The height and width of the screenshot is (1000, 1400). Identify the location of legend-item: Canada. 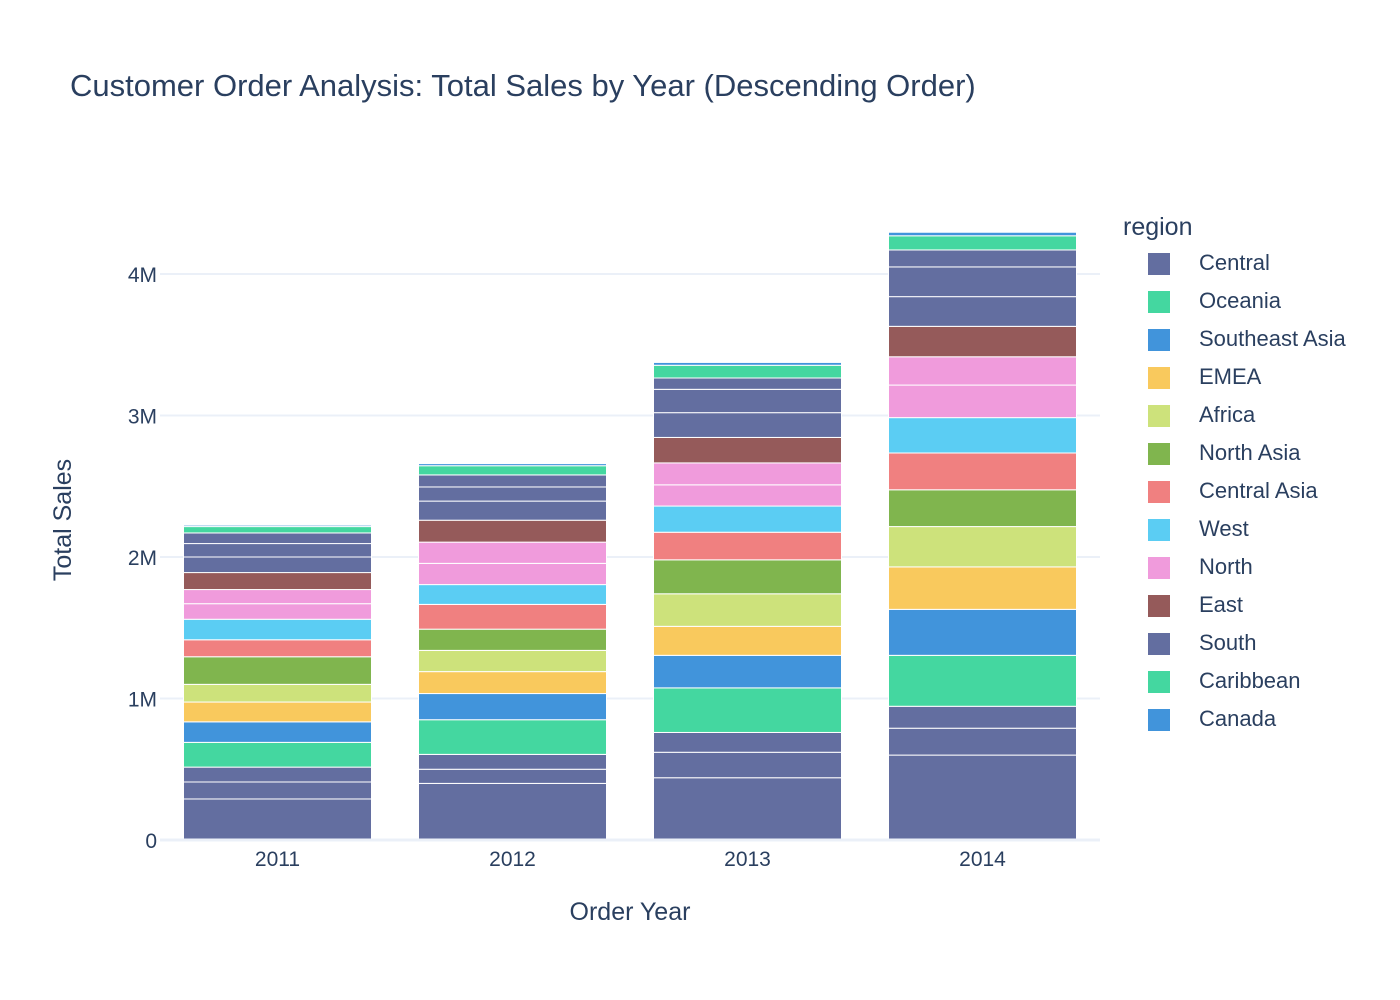
(1199, 719).